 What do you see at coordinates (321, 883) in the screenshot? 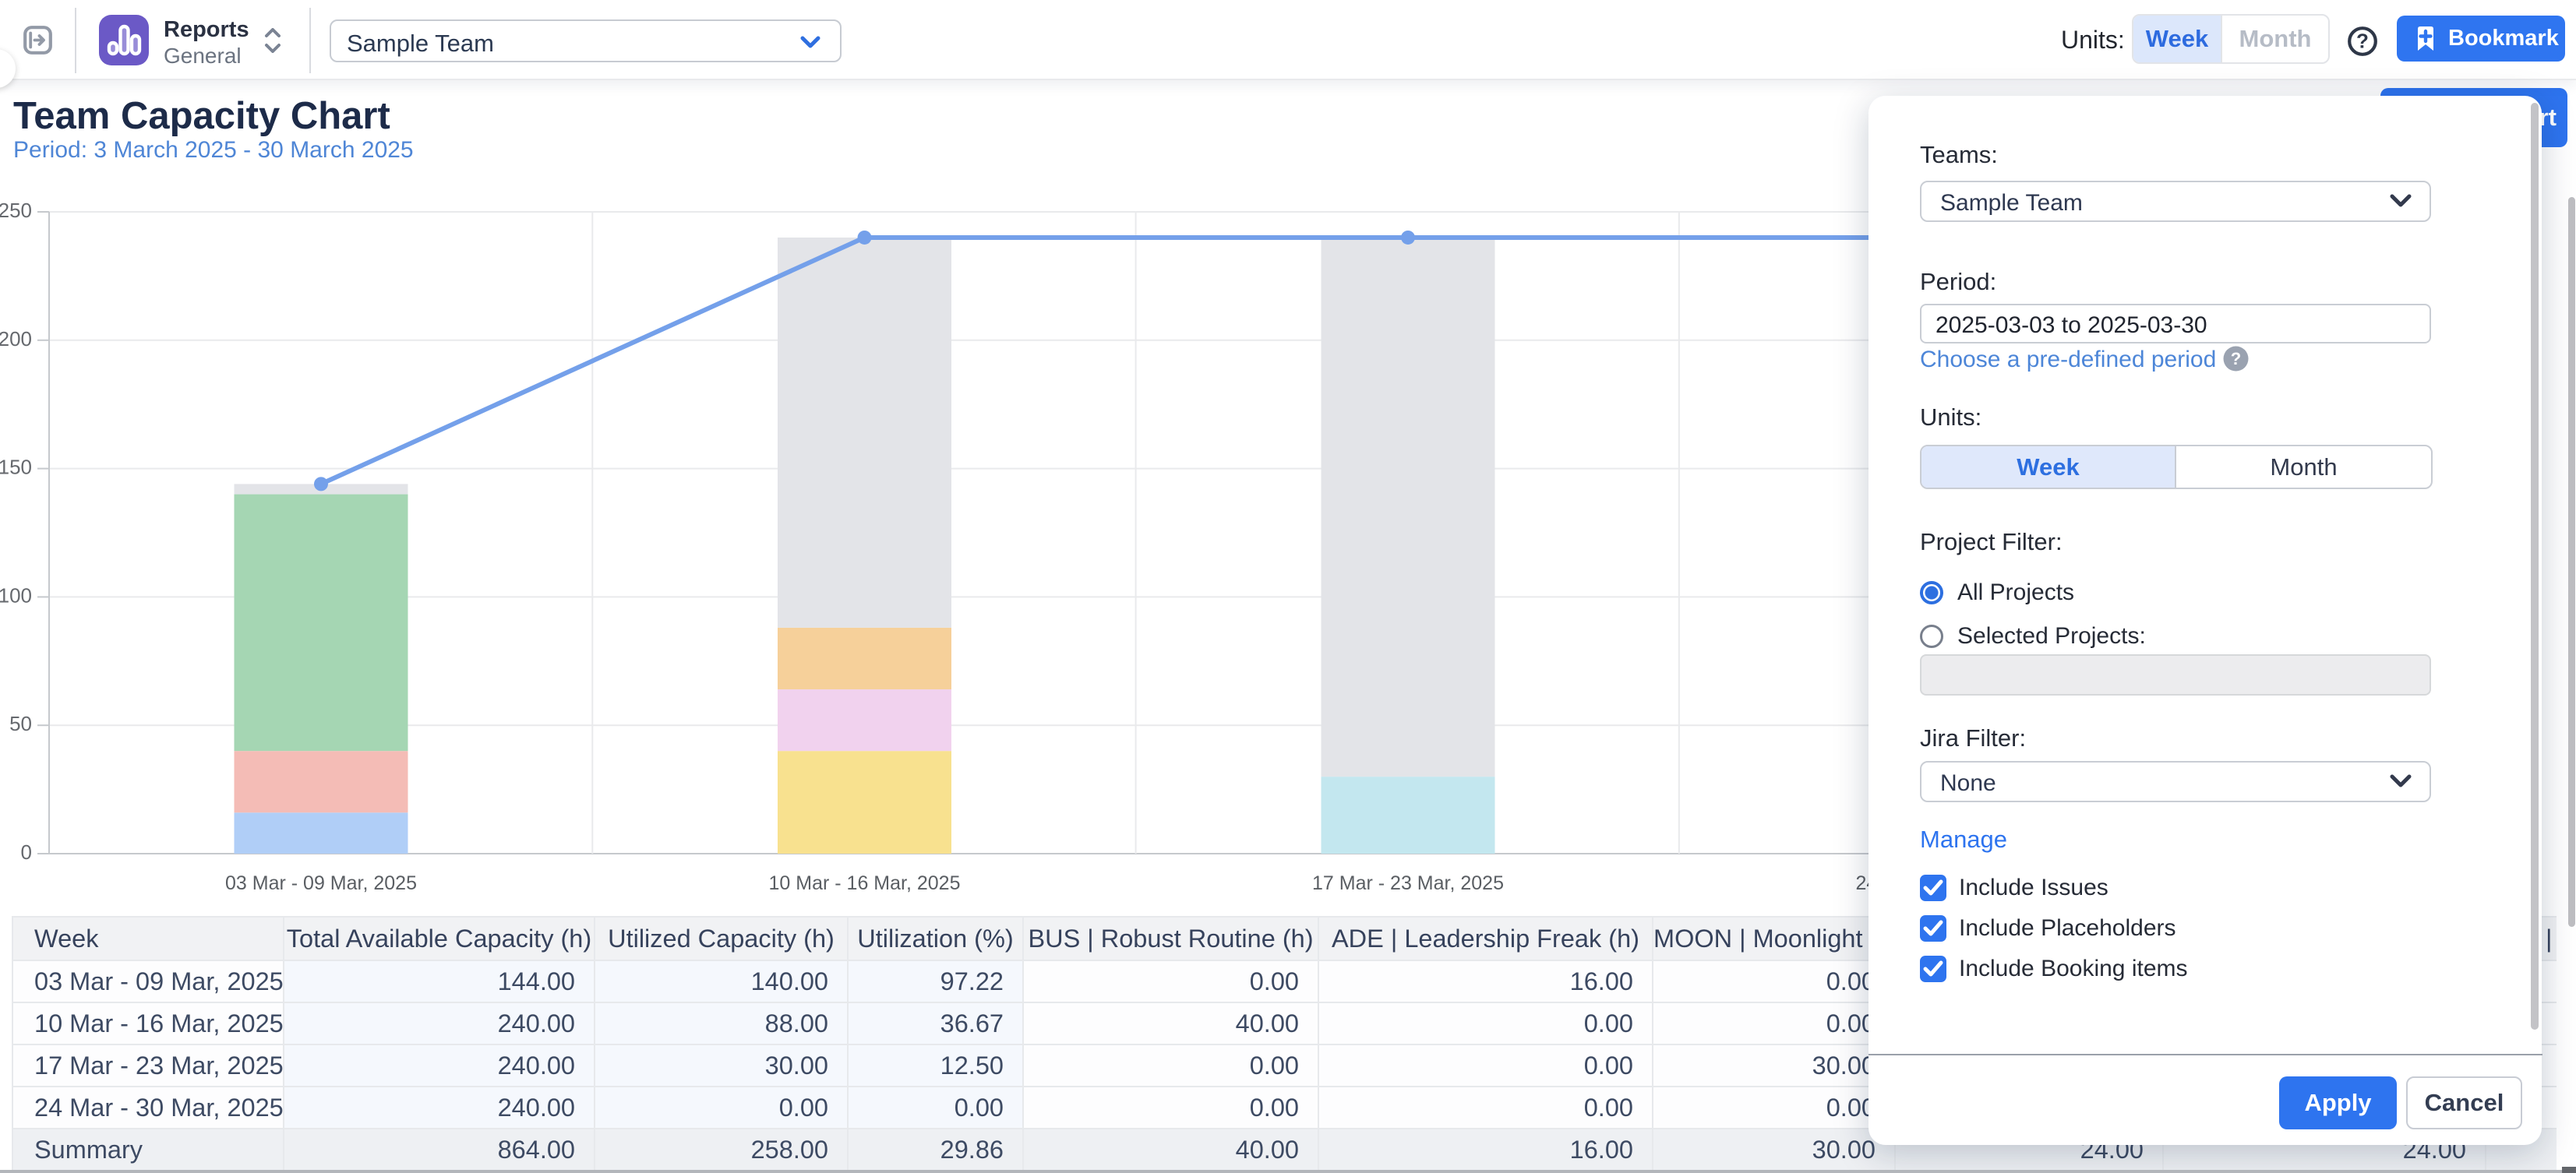
I see `svg-text: 03 Mar - 09 Mar, 2025` at bounding box center [321, 883].